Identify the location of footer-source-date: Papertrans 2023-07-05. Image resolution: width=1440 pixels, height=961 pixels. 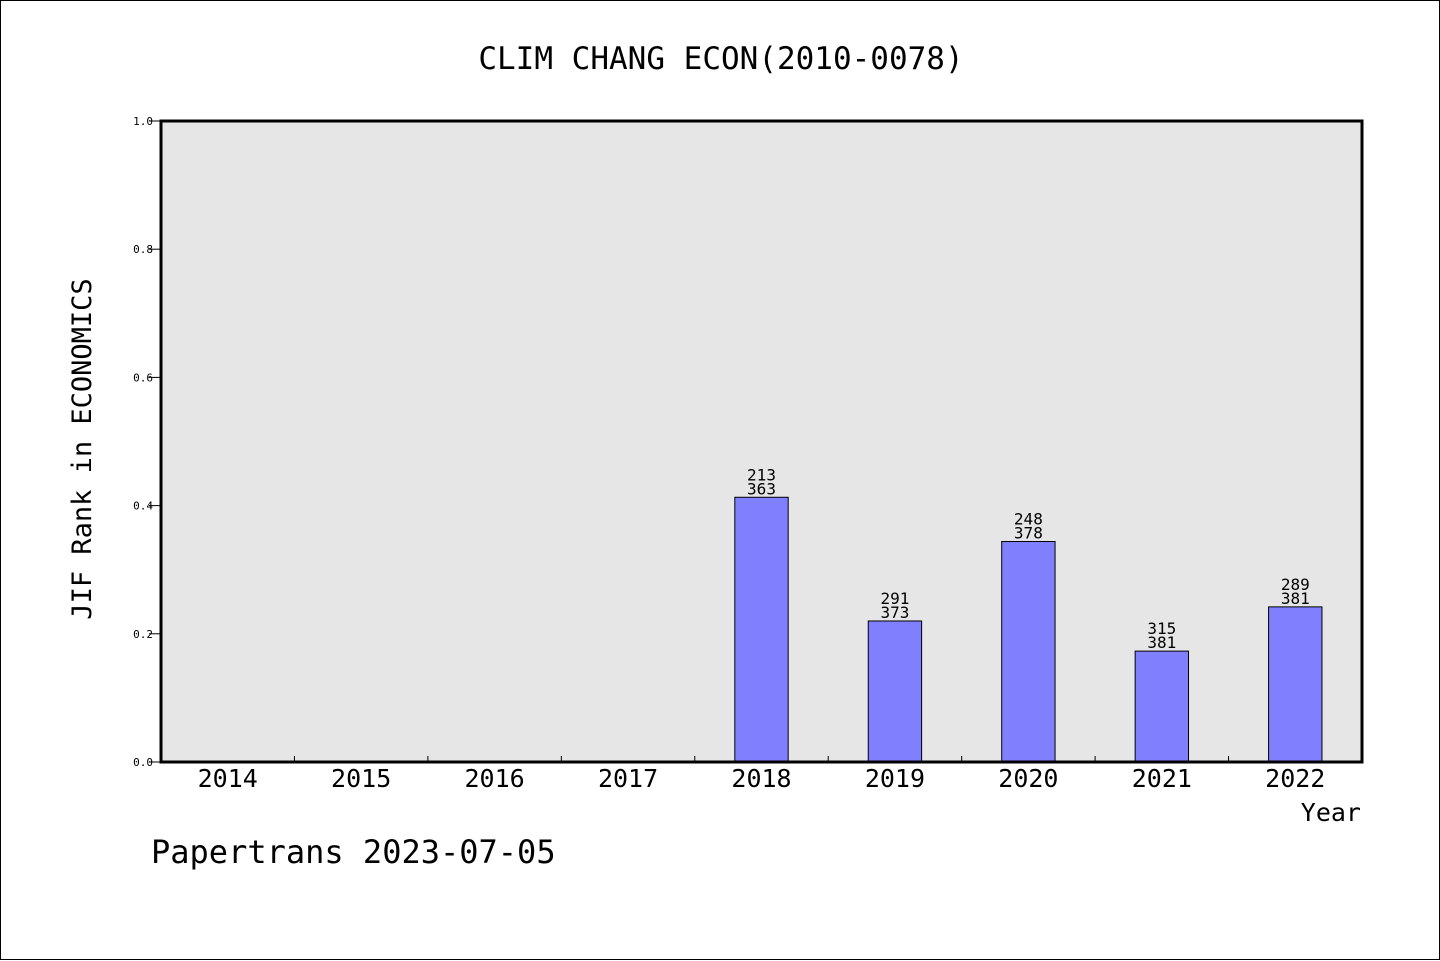
(353, 852).